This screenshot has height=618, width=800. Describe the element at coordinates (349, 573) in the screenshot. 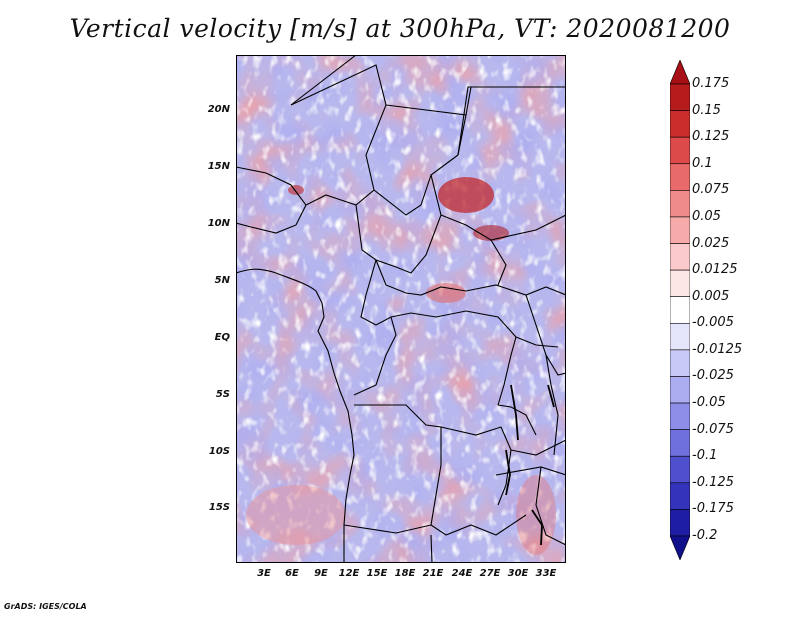

I see `lon-tick-label: 12E` at that location.